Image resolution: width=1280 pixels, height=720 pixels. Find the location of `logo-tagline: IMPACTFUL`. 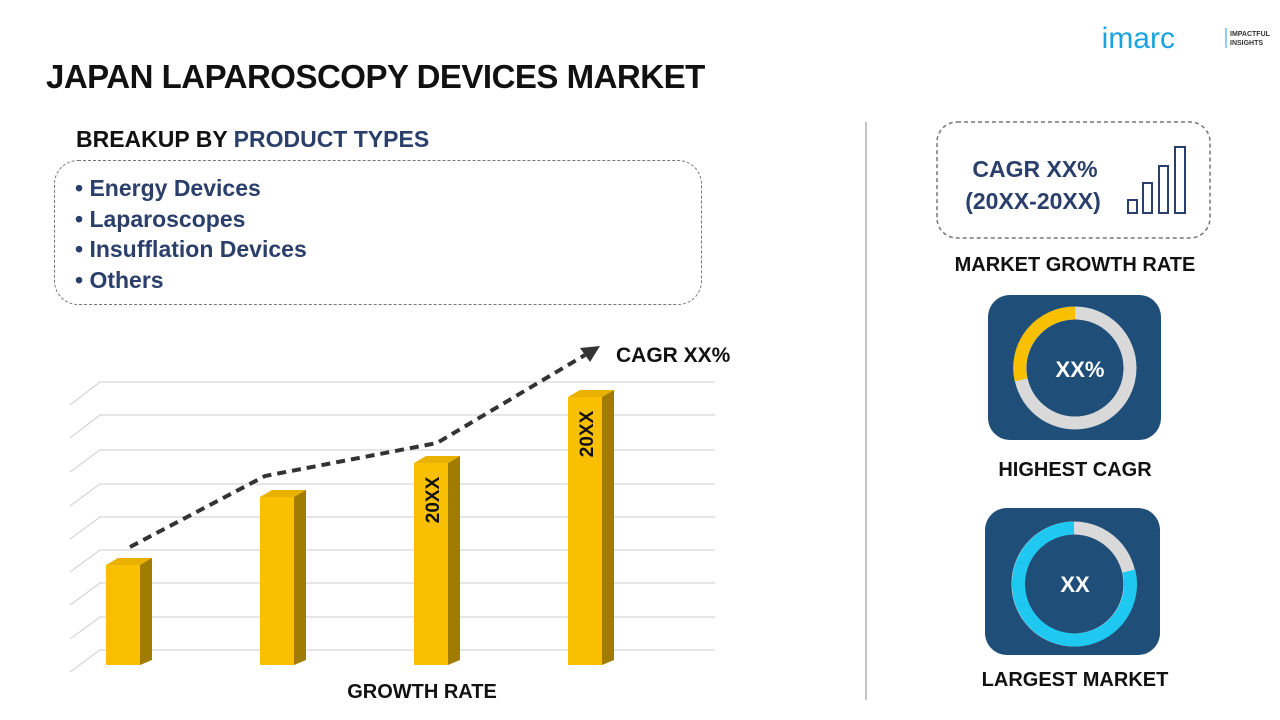

logo-tagline: IMPACTFUL is located at coordinates (1250, 34).